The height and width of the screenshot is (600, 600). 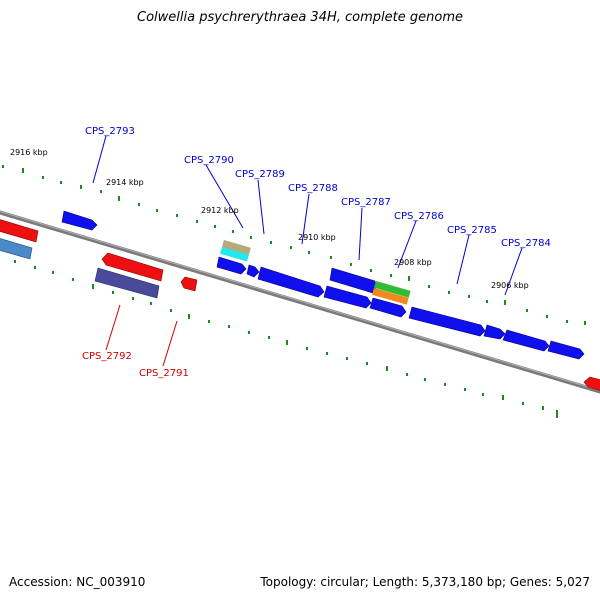 What do you see at coordinates (366, 202) in the screenshot?
I see `label-cps2787: CPS_2787` at bounding box center [366, 202].